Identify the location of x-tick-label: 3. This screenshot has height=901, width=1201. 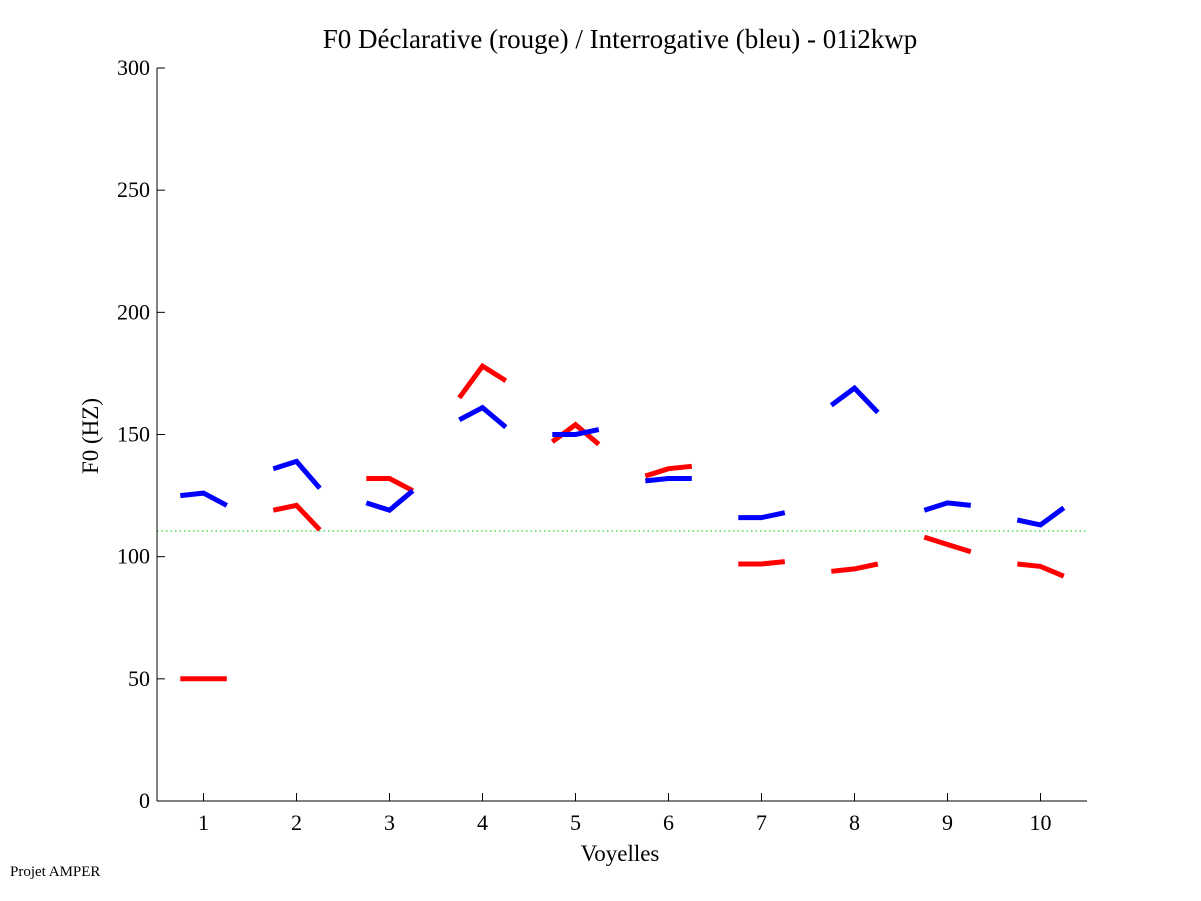
(389, 822).